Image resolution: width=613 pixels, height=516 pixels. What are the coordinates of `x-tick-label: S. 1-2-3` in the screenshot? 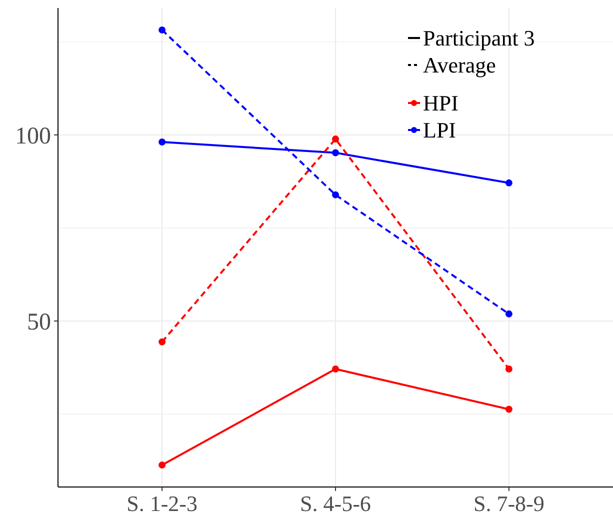 It's located at (162, 503).